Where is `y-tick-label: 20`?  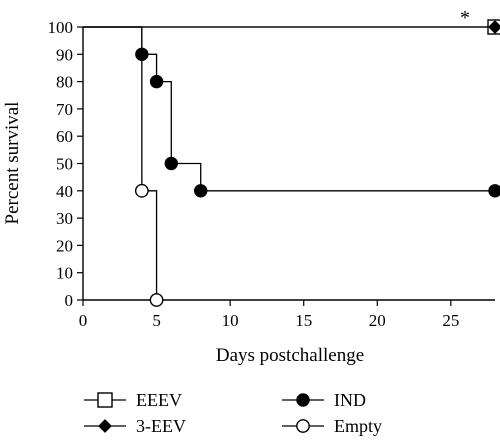
y-tick-label: 20 is located at coordinates (64, 245).